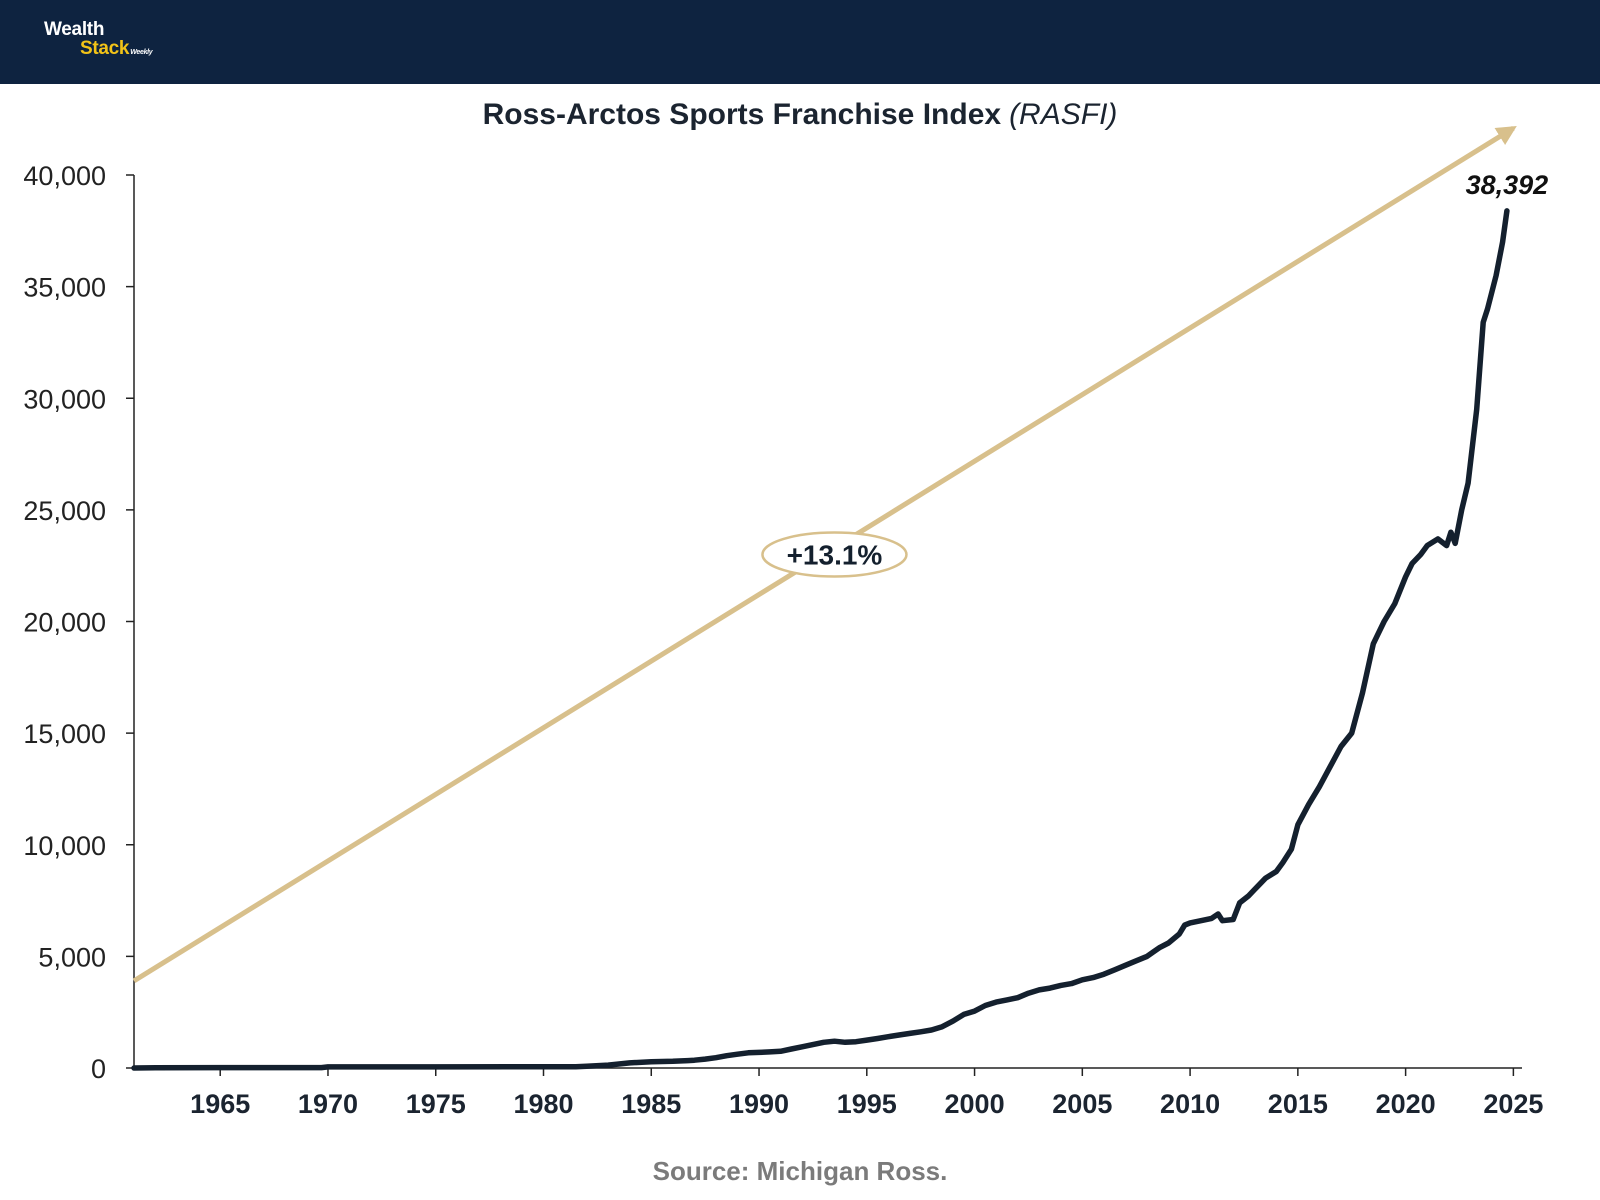  I want to click on y-tick-label: 30,000, so click(64, 399).